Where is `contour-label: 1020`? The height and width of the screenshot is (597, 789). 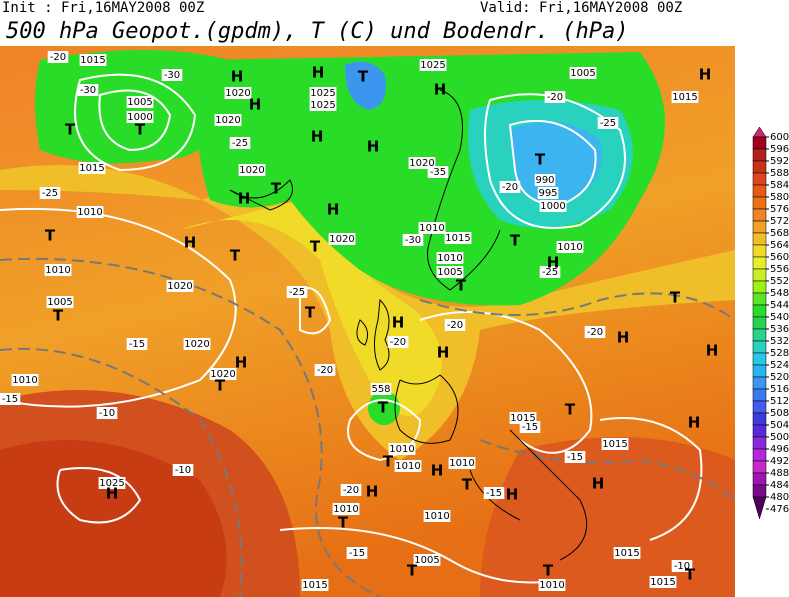 contour-label: 1020 is located at coordinates (421, 163).